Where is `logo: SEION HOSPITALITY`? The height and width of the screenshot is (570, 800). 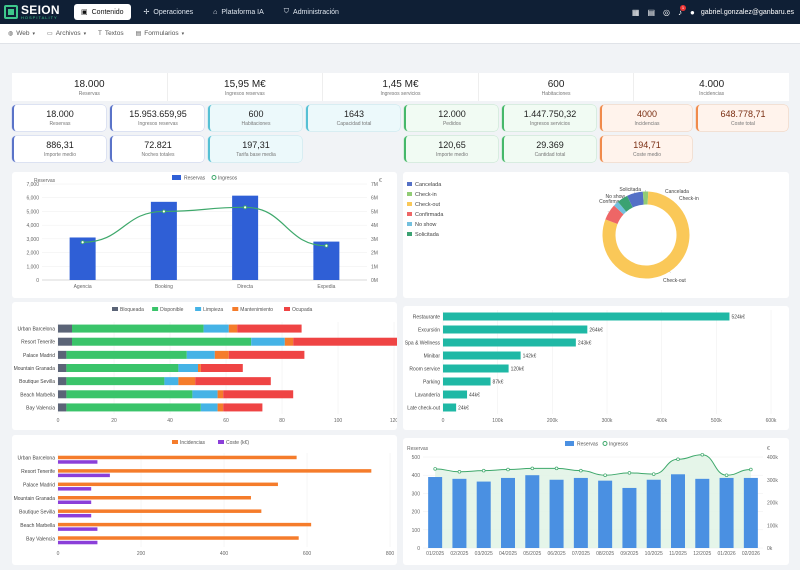 logo: SEION HOSPITALITY is located at coordinates (36, 12).